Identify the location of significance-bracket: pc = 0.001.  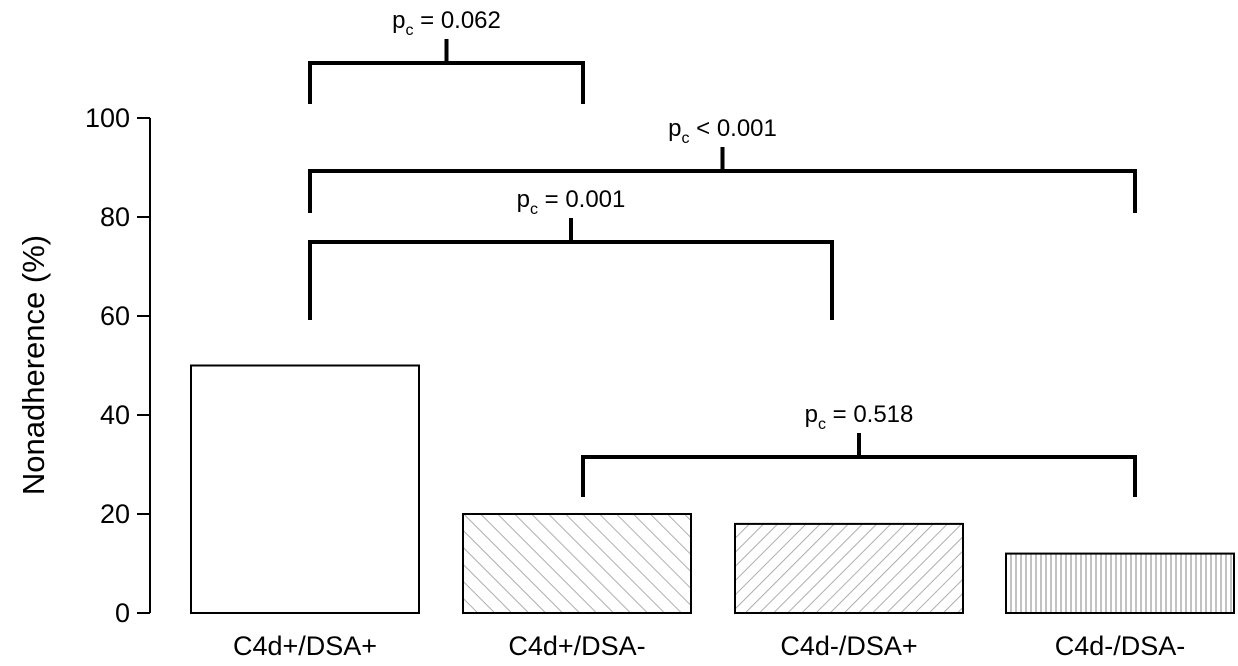
(571, 253).